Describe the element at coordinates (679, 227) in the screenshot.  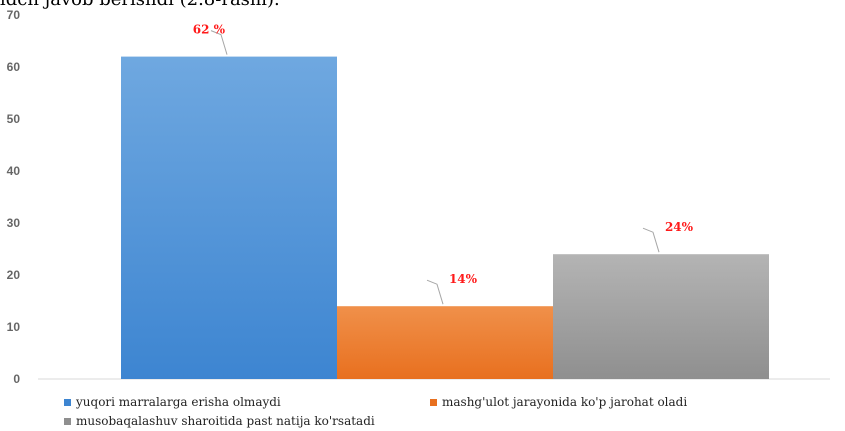
I see `data-label: 24%` at that location.